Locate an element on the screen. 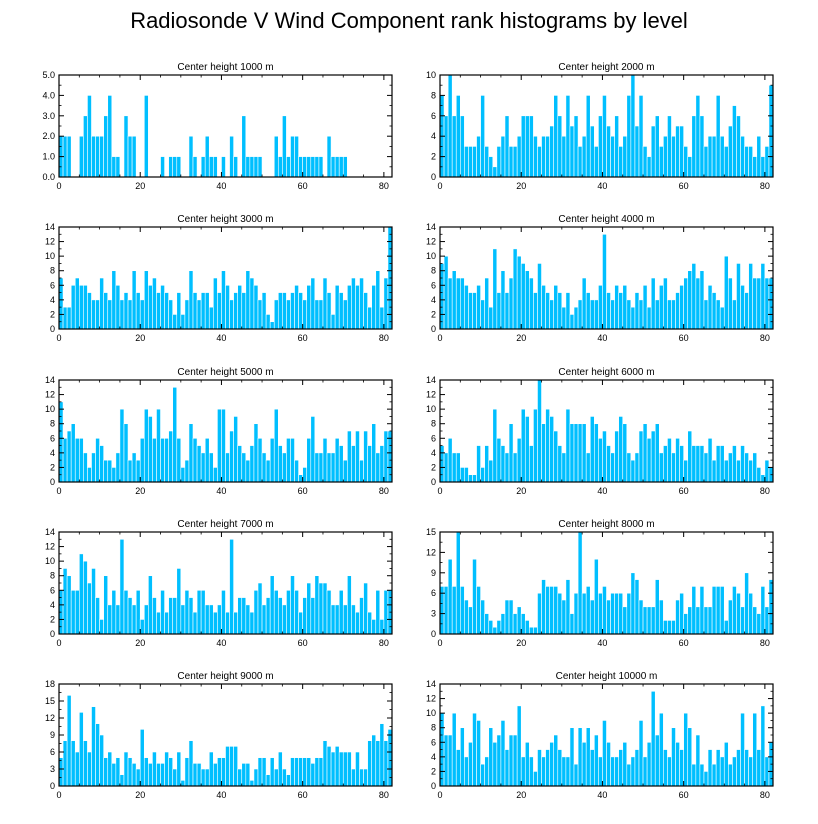  panel-6: Center height 6000 m 0 20 40 60 80 0 2 4 6 8 10 12 14 is located at coordinates (600, 431).